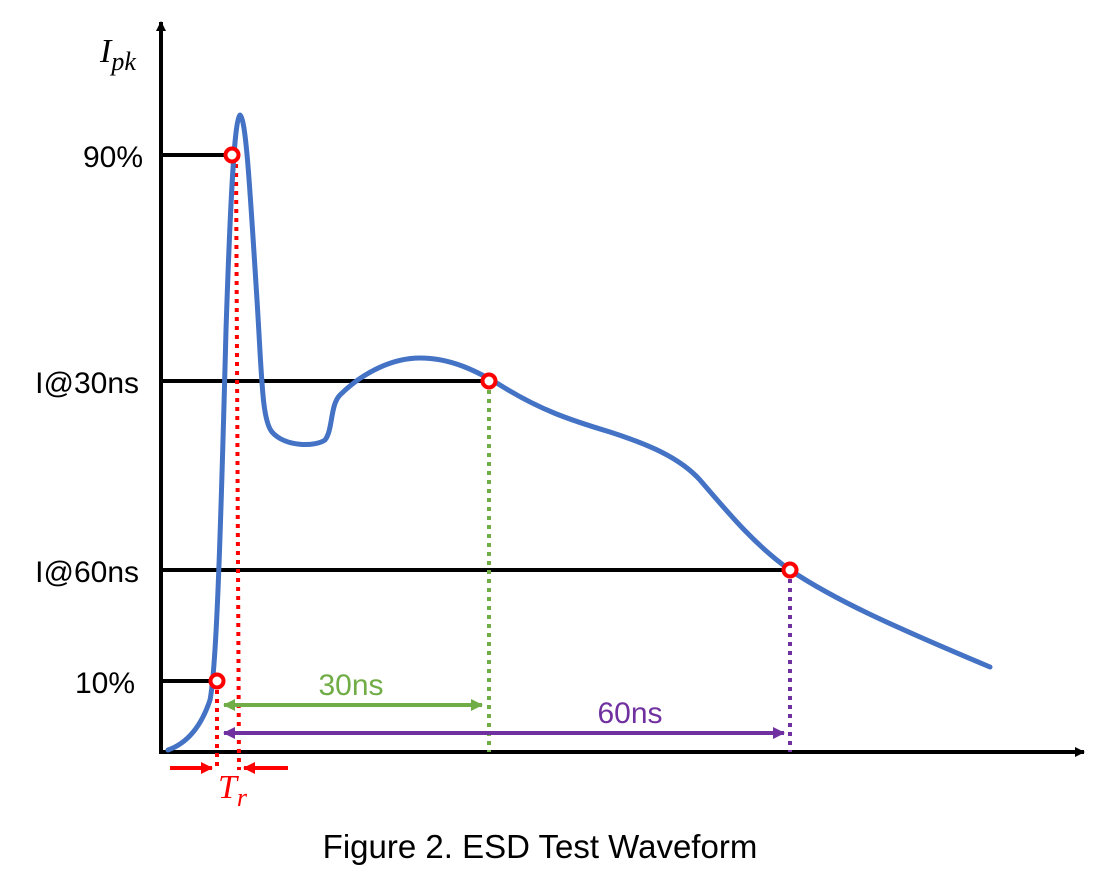 Image resolution: width=1106 pixels, height=890 pixels. I want to click on level-label-i30ns: I@30ns, so click(87, 383).